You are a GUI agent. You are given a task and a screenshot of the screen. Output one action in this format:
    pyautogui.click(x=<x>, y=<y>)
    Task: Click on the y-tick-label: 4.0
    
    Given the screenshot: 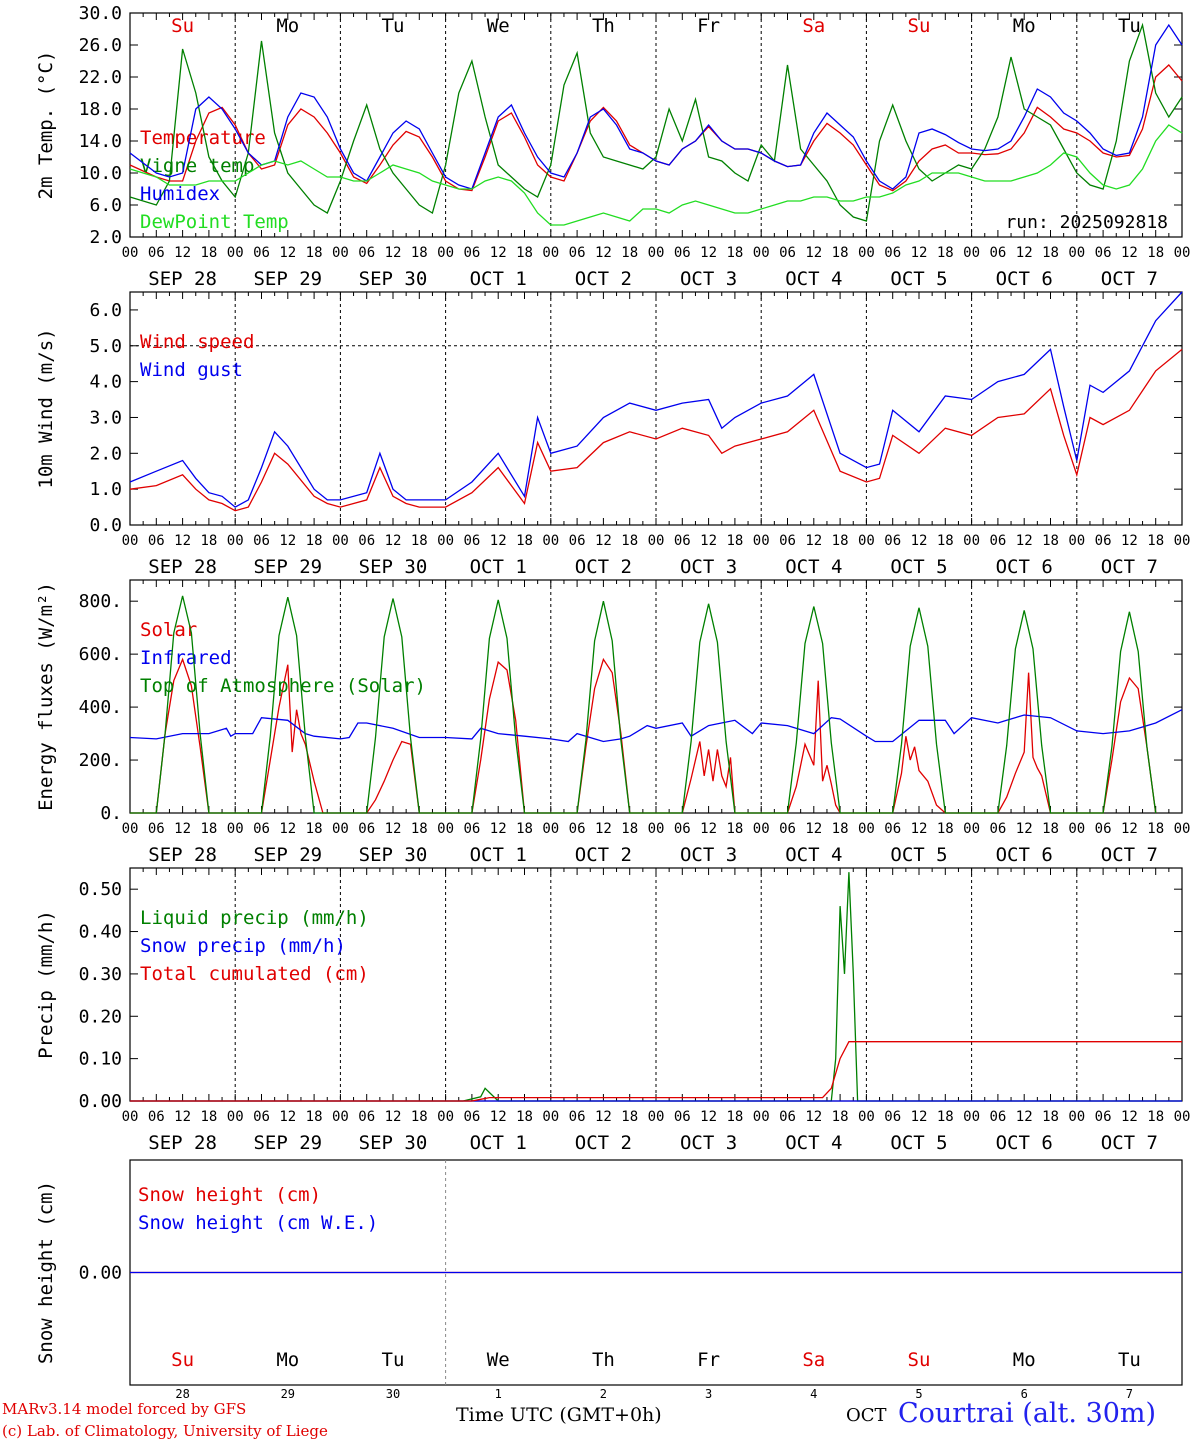 What is the action you would take?
    pyautogui.click(x=105, y=382)
    